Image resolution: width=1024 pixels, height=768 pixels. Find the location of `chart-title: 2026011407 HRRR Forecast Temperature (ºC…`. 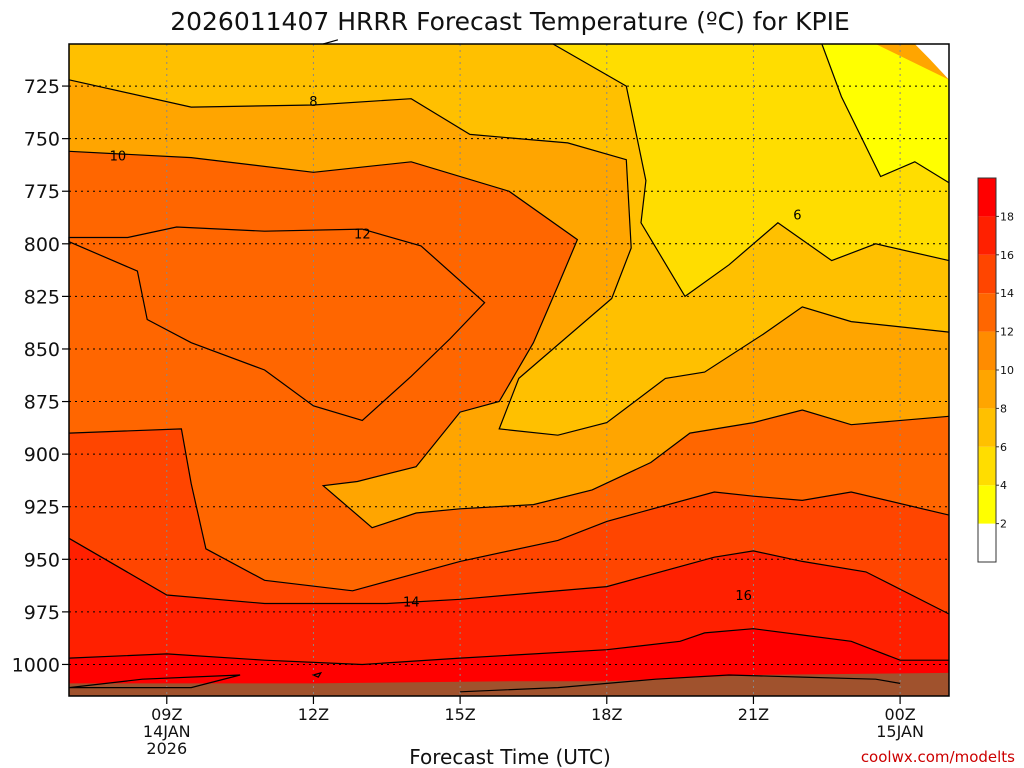

chart-title: 2026011407 HRRR Forecast Temperature (ºC… is located at coordinates (510, 21).